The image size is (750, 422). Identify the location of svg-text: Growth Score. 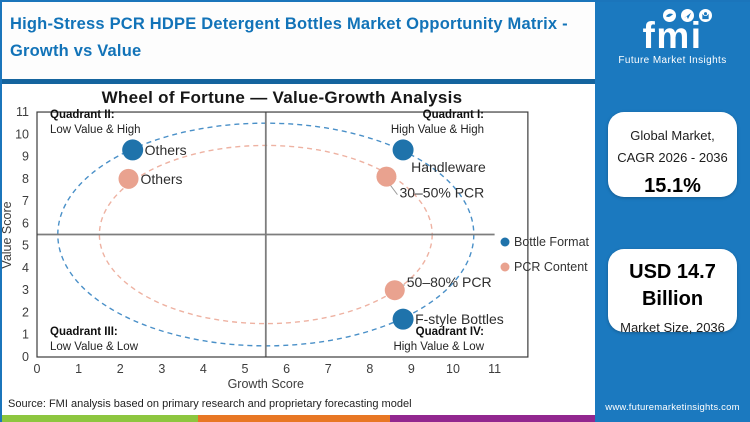
(266, 384).